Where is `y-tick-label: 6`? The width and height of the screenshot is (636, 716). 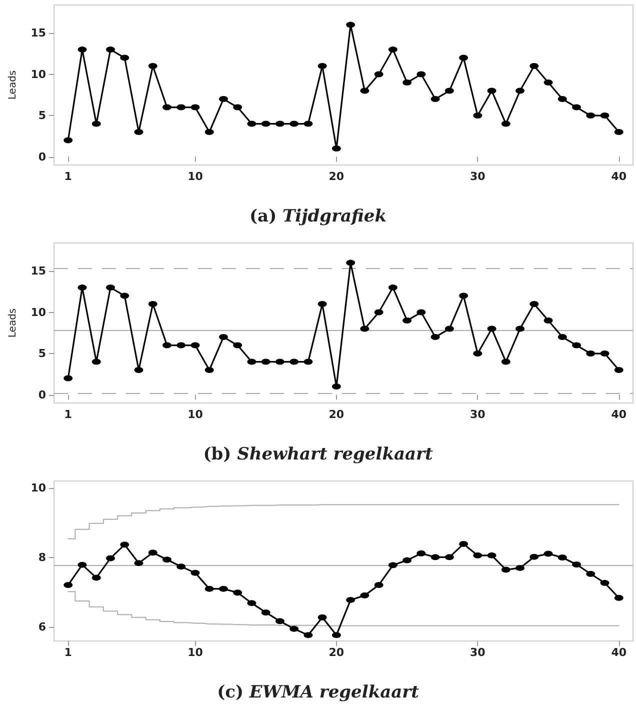
y-tick-label: 6 is located at coordinates (42, 627).